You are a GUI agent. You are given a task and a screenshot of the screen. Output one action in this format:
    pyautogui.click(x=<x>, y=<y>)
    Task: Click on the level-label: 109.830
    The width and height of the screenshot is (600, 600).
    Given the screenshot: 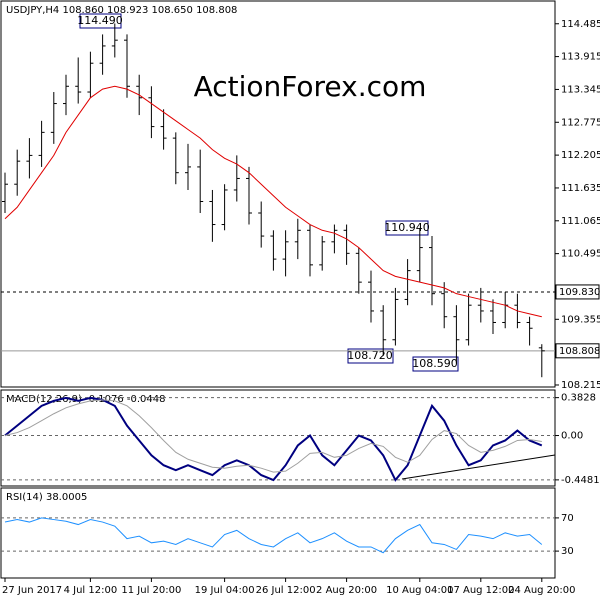 What is the action you would take?
    pyautogui.click(x=579, y=292)
    